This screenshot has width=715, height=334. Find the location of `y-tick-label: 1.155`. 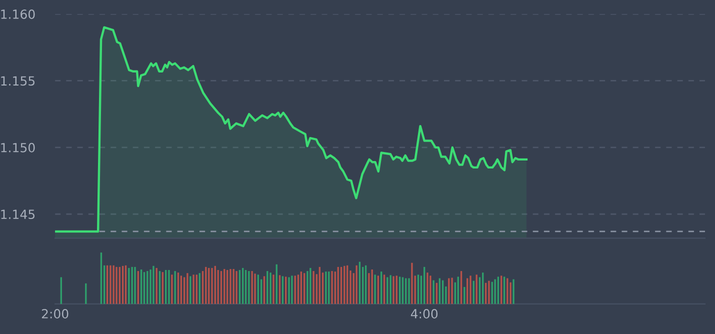

y-tick-label: 1.155 is located at coordinates (18, 81).